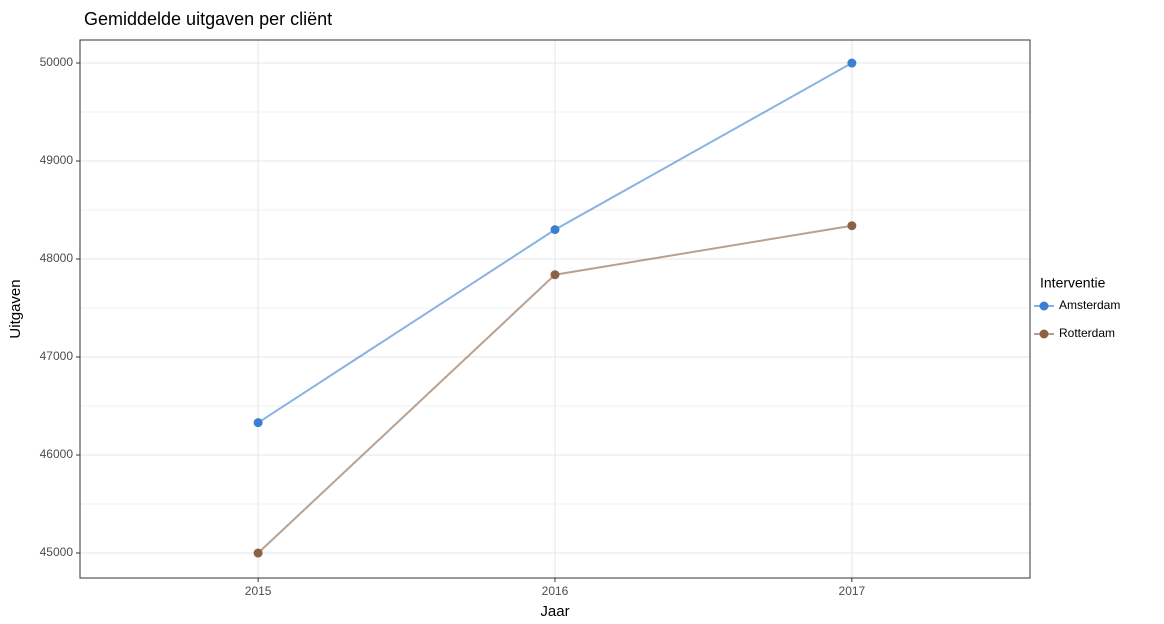  What do you see at coordinates (208, 19) in the screenshot?
I see `chart-title: Gemiddelde uitgaven per cliënt` at bounding box center [208, 19].